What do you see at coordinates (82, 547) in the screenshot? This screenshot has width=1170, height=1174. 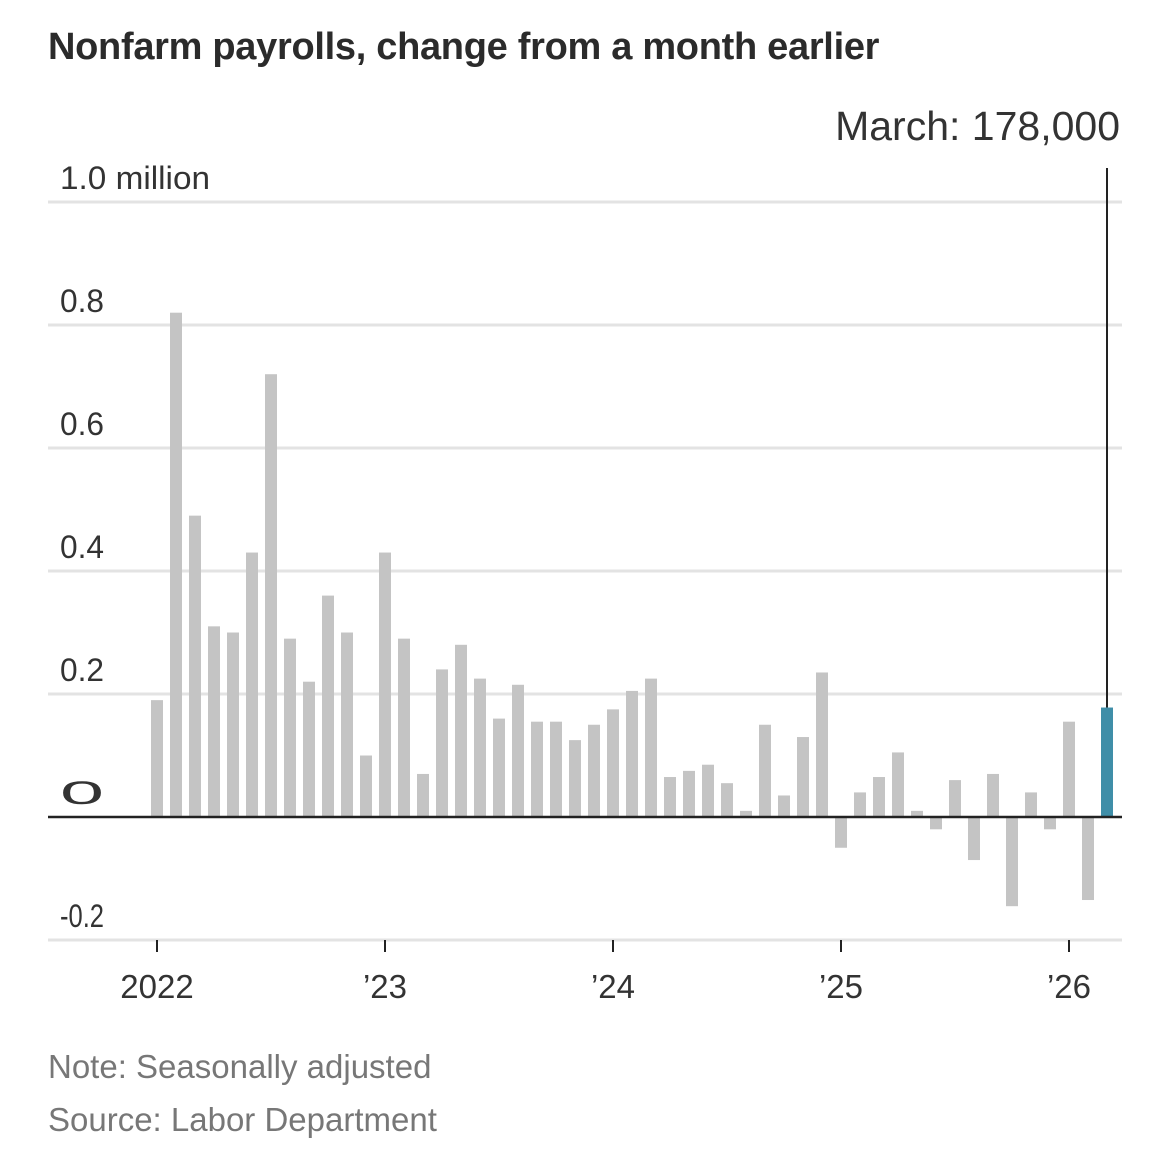 I see `y-tick-label: 0.4` at bounding box center [82, 547].